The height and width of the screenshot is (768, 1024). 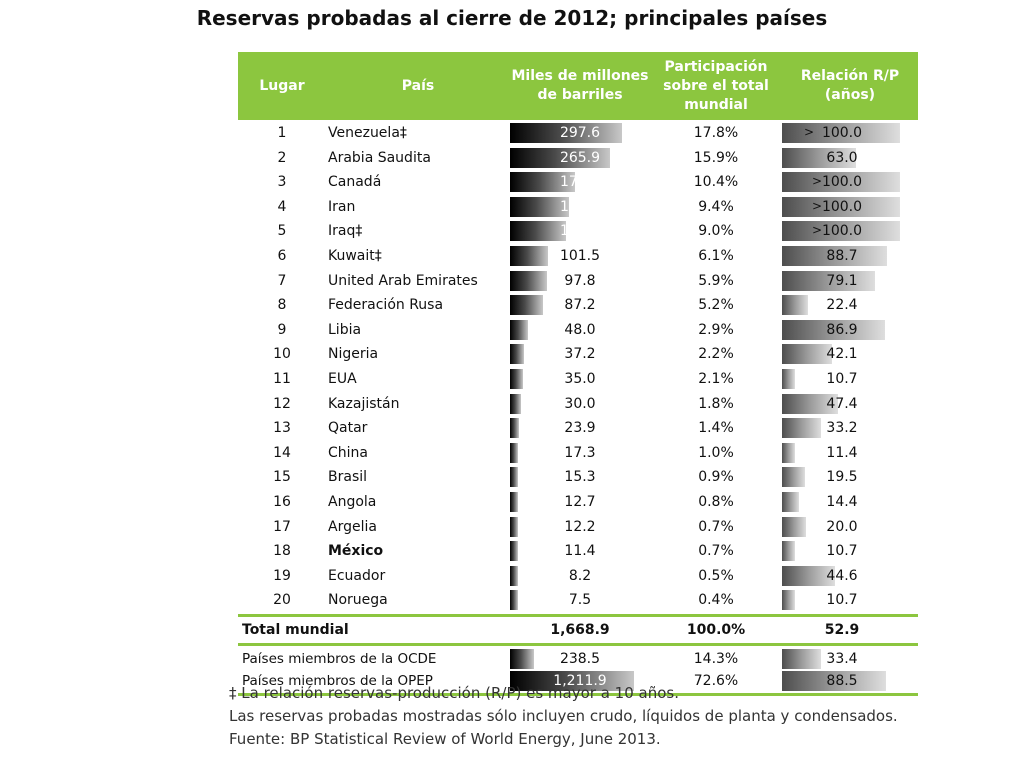 I want to click on group-label: Países miembros de la OCDE, so click(x=339, y=659).